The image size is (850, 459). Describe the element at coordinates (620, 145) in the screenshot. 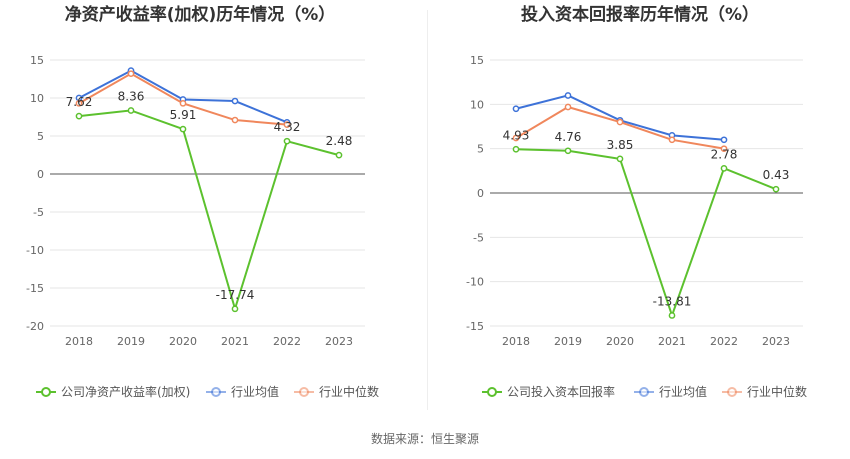

I see `data-label: 3.85` at that location.